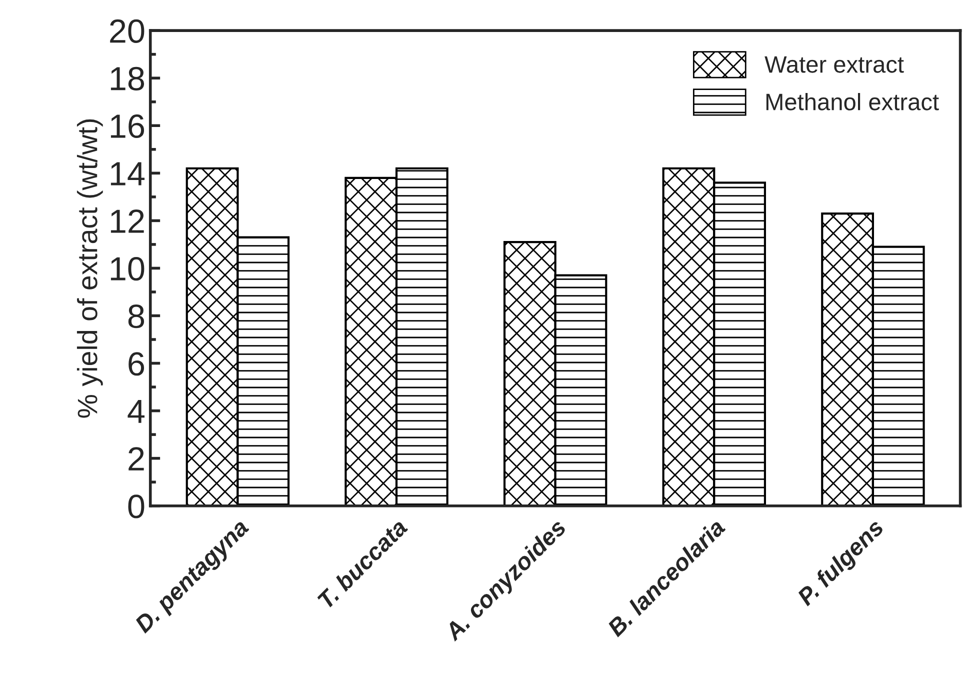 The width and height of the screenshot is (970, 679). What do you see at coordinates (136, 316) in the screenshot?
I see `y-tick-label: 8` at bounding box center [136, 316].